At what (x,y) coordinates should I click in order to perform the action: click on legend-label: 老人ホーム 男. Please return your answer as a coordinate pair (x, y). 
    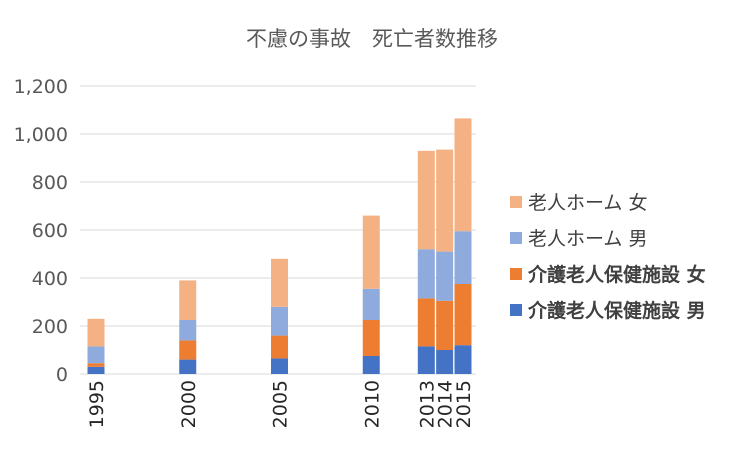
    Looking at the image, I should click on (587, 239).